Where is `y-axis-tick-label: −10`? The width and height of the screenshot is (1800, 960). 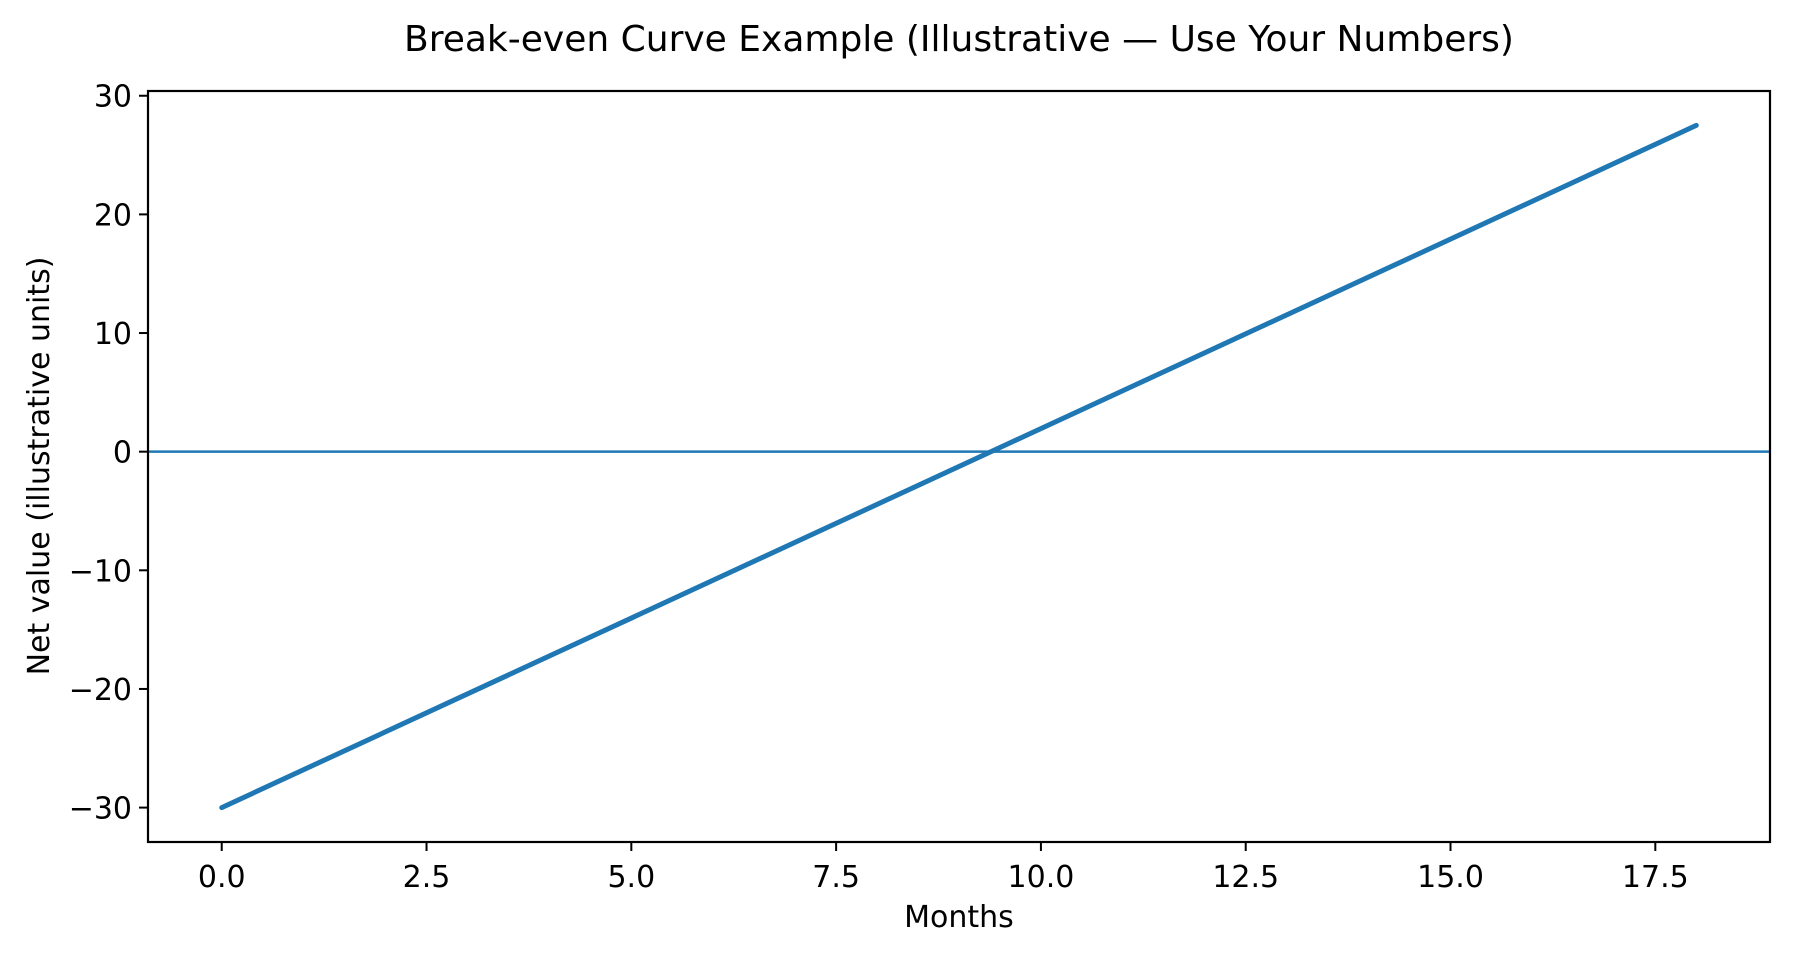
y-axis-tick-label: −10 is located at coordinates (100, 571).